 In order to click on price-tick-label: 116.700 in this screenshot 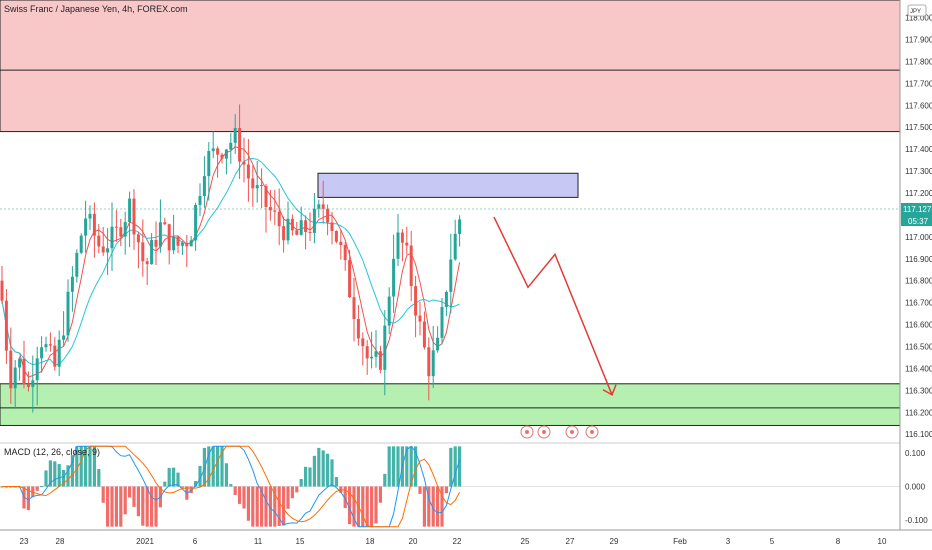, I will do `click(918, 303)`.